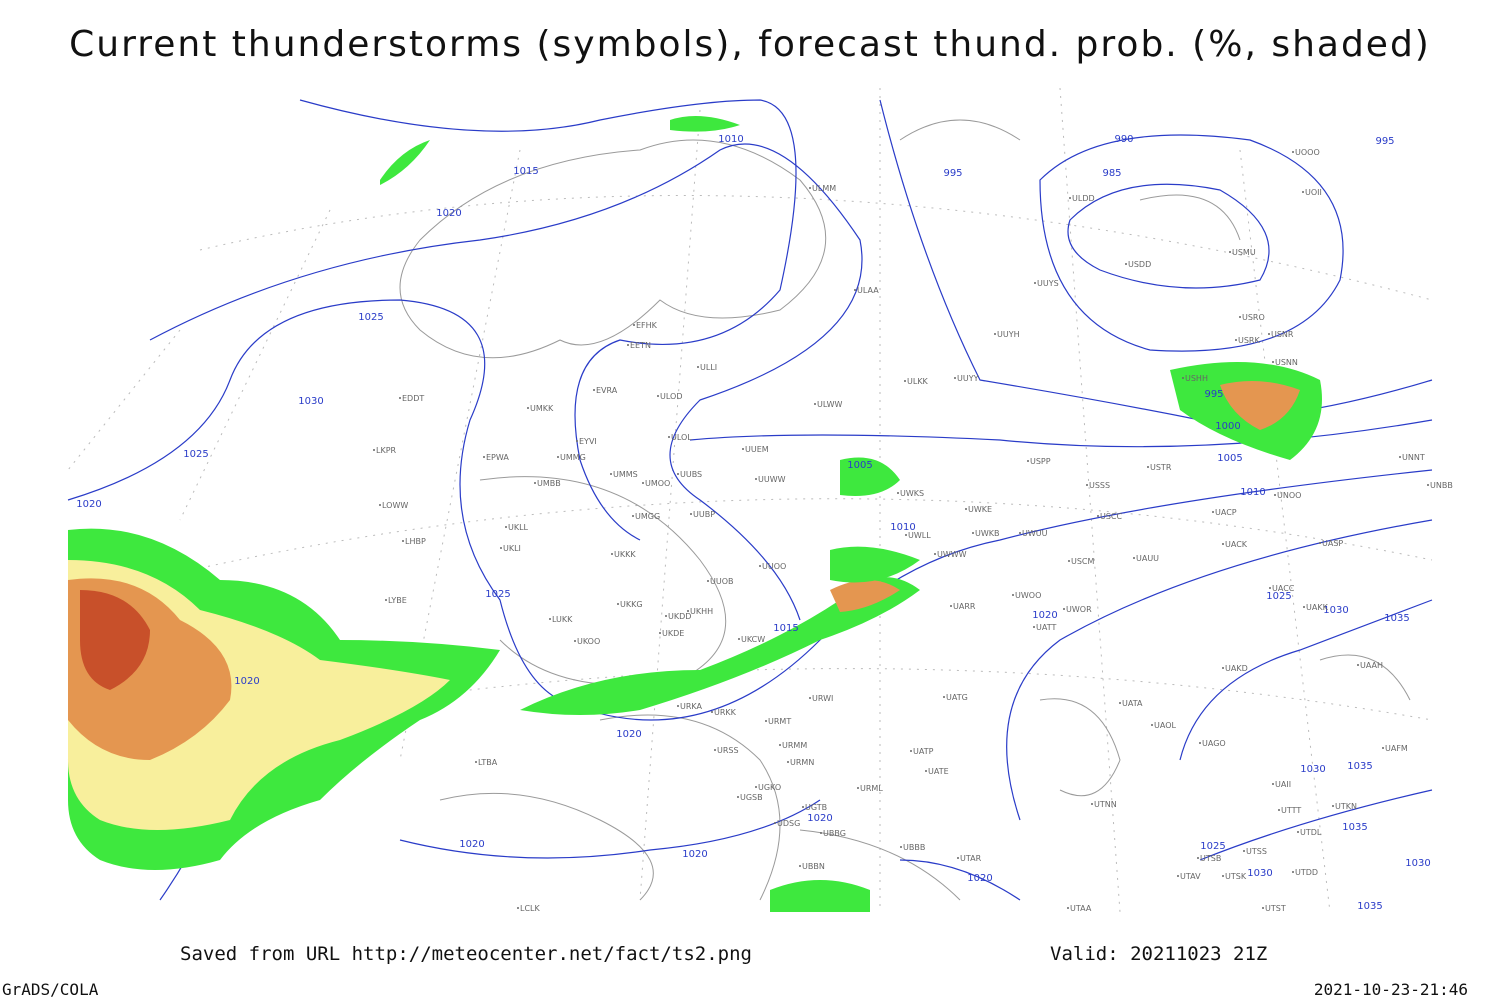 The height and width of the screenshot is (1000, 1500). Describe the element at coordinates (774, 566) in the screenshot. I see `station-label: UUOO` at that location.